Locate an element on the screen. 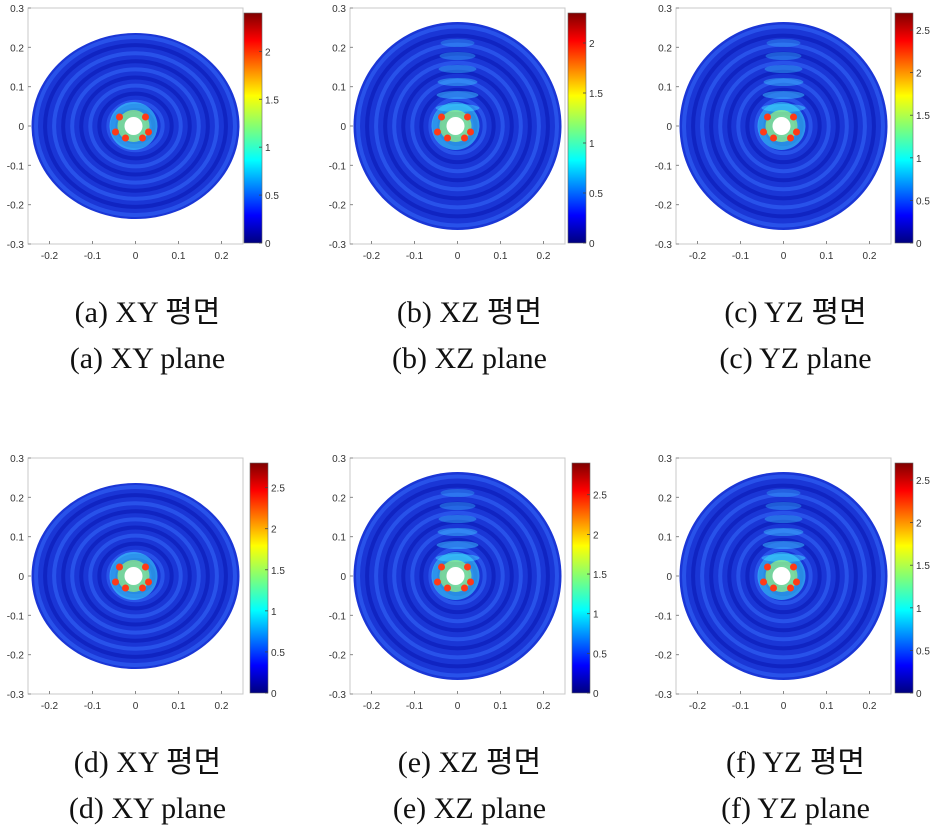  caption-english: (a) XY plane is located at coordinates (147, 358).